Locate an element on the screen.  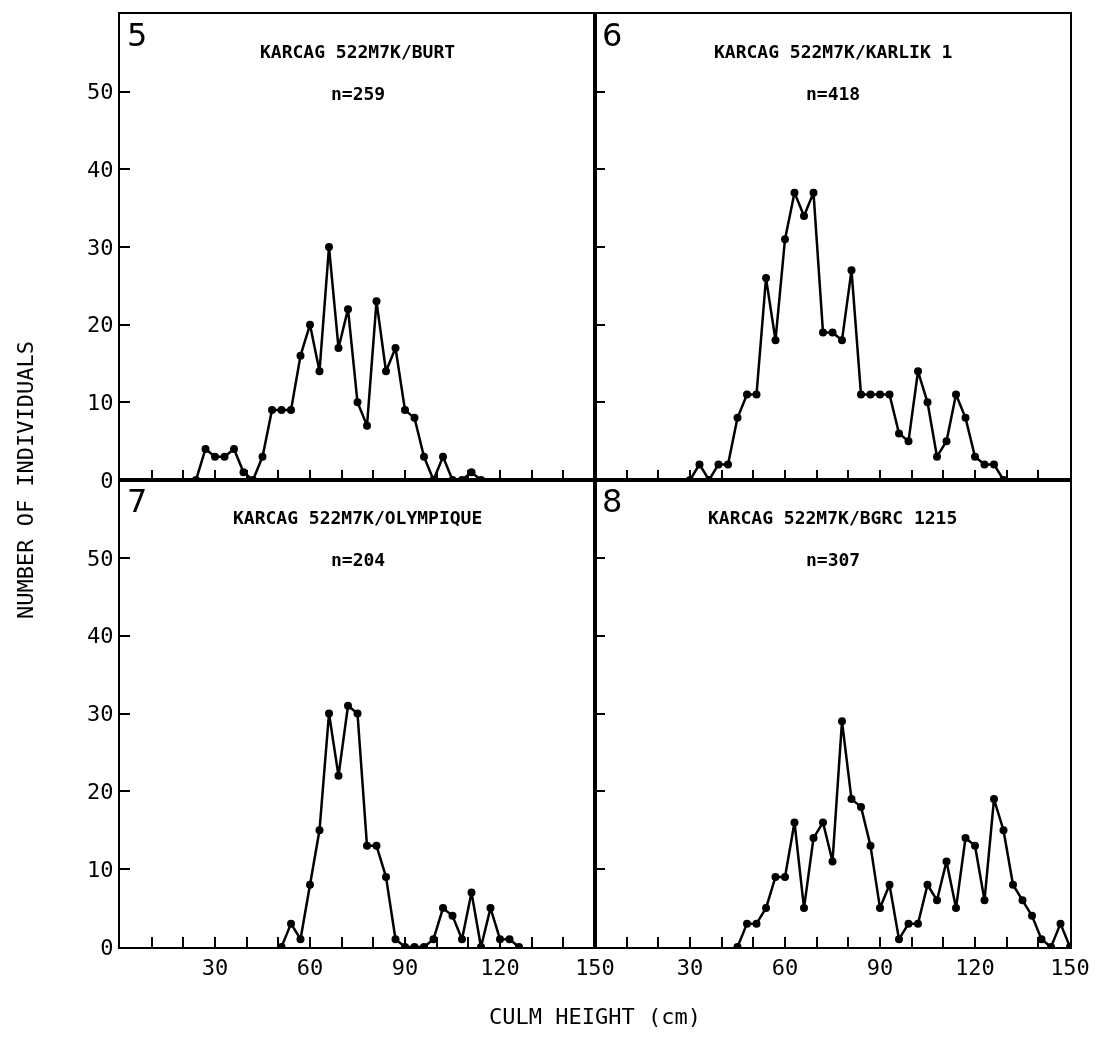
x-axis-title: CULM HEIGHT (cm) is located at coordinates (595, 1016).